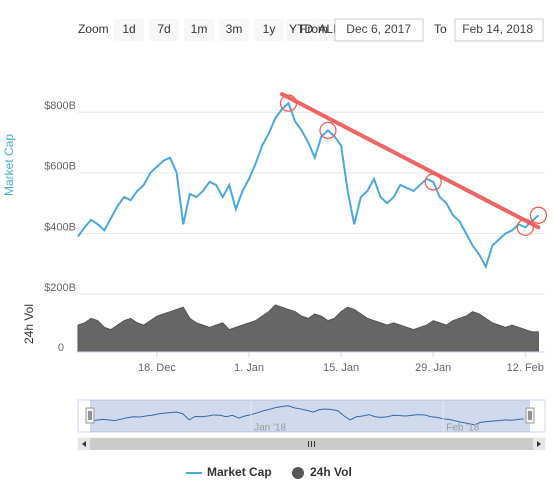  Describe the element at coordinates (60, 106) in the screenshot. I see `y-tick-label: $800B` at that location.